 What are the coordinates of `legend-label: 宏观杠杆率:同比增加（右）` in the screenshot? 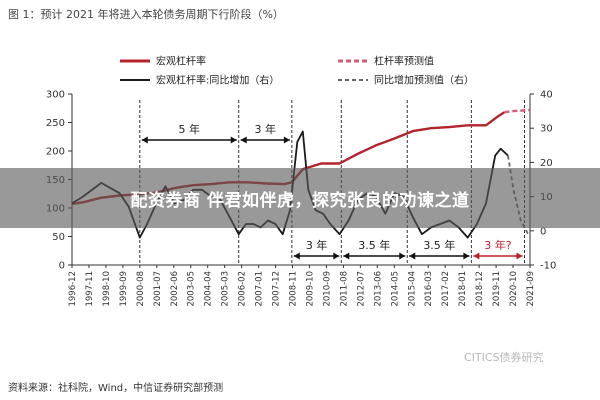 It's located at (217, 80).